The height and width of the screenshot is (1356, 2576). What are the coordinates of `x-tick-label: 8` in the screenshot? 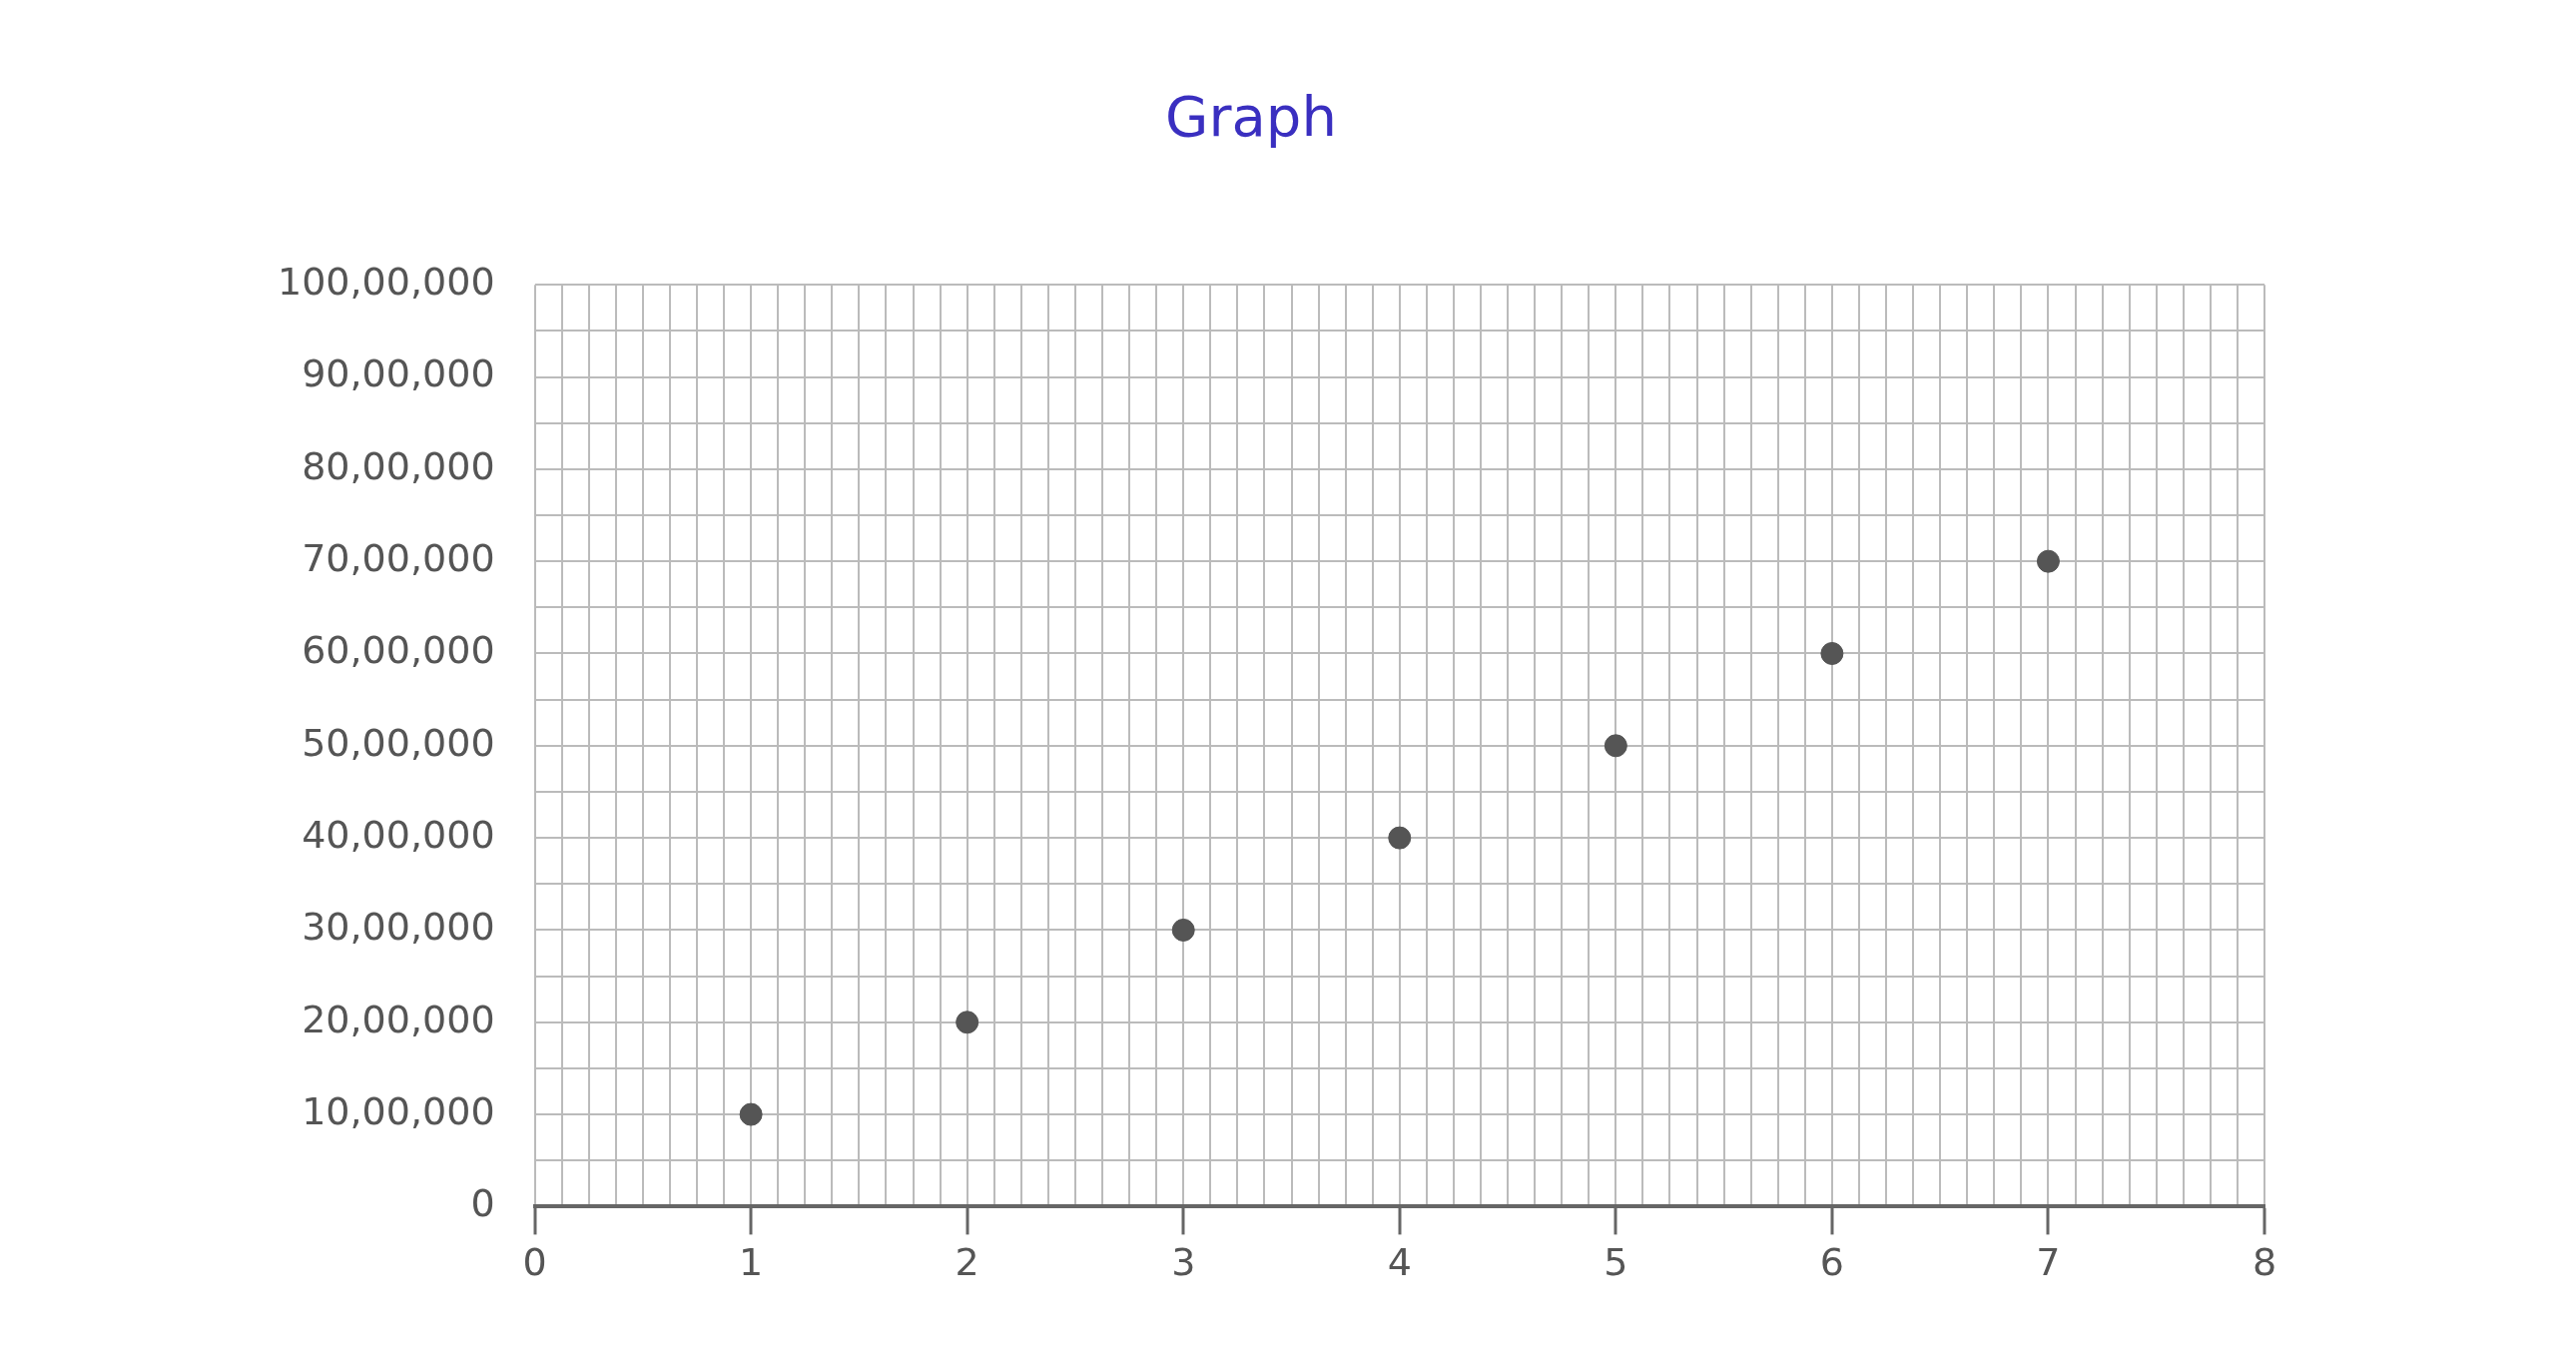 It's located at (2264, 1262).